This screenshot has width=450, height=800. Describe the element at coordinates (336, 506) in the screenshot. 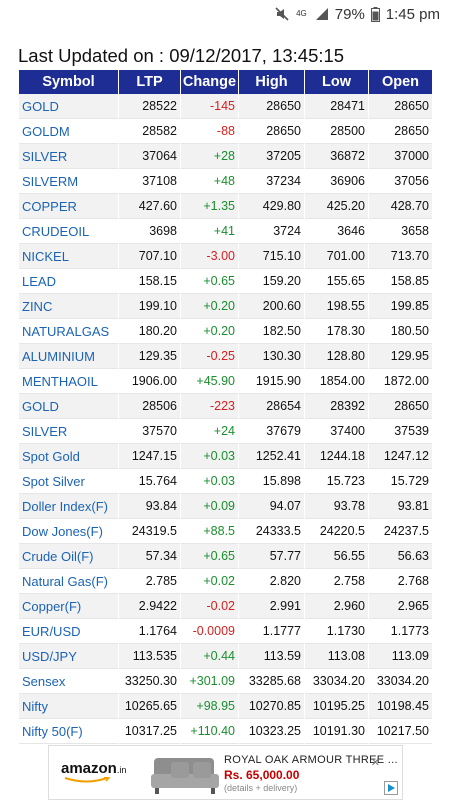

I see `cell-low: 93.78` at that location.